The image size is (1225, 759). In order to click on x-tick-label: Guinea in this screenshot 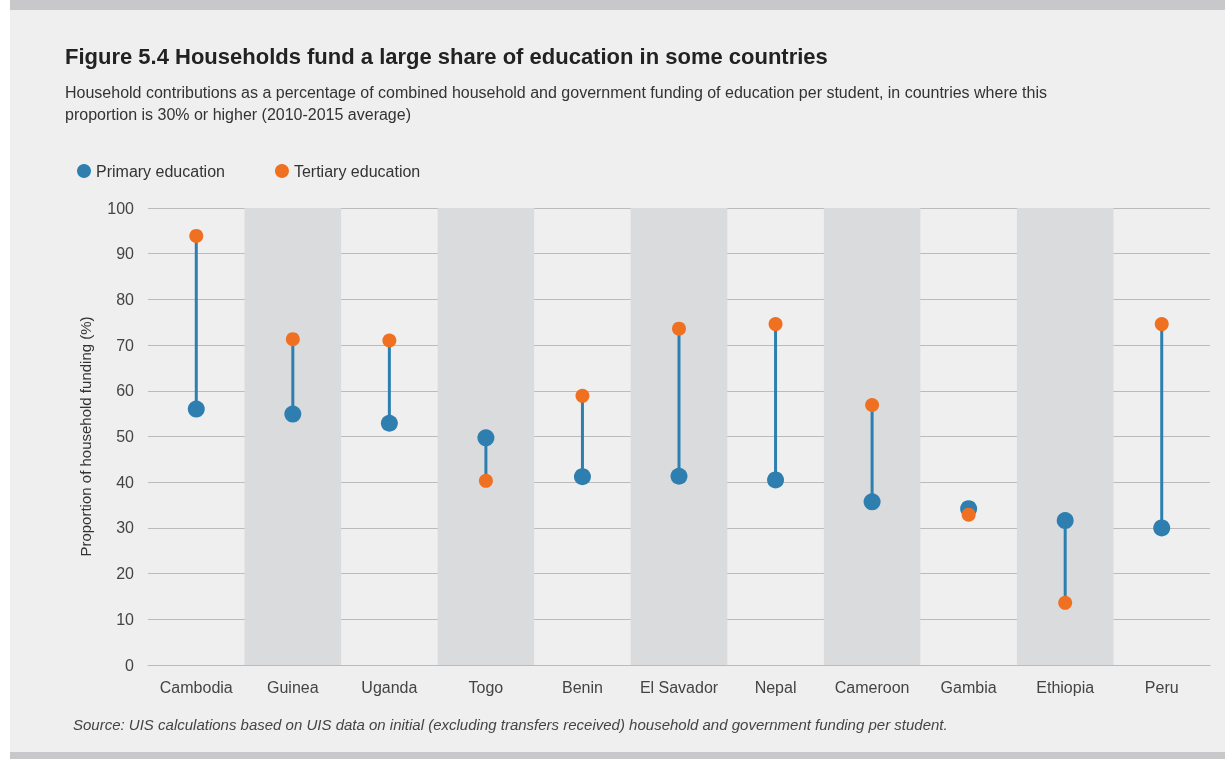, I will do `click(293, 687)`.